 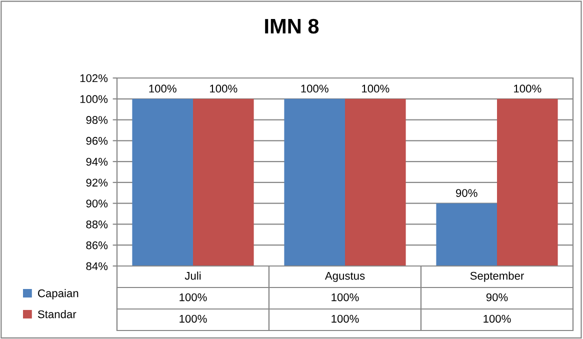 What do you see at coordinates (344, 277) in the screenshot?
I see `x-tick-label: Agustus` at bounding box center [344, 277].